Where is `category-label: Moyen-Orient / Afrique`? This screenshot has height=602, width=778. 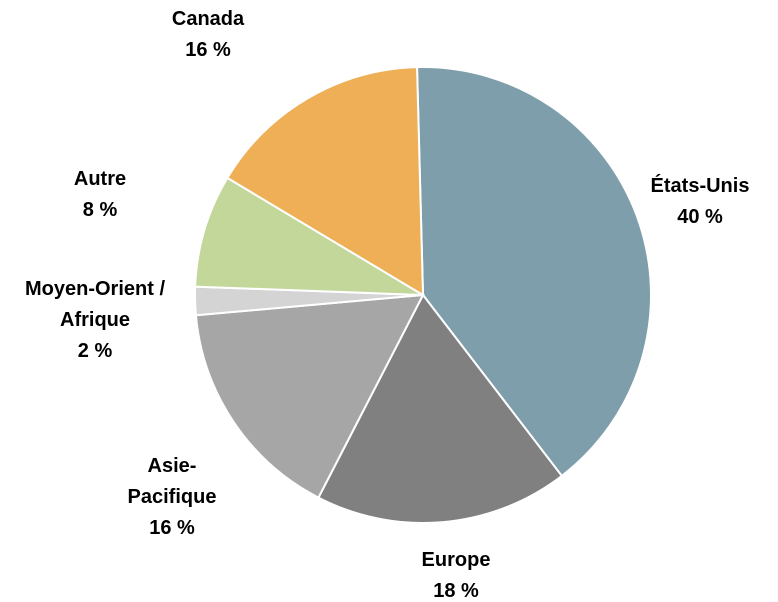
category-label: Moyen-Orient / Afrique is located at coordinates (94, 304).